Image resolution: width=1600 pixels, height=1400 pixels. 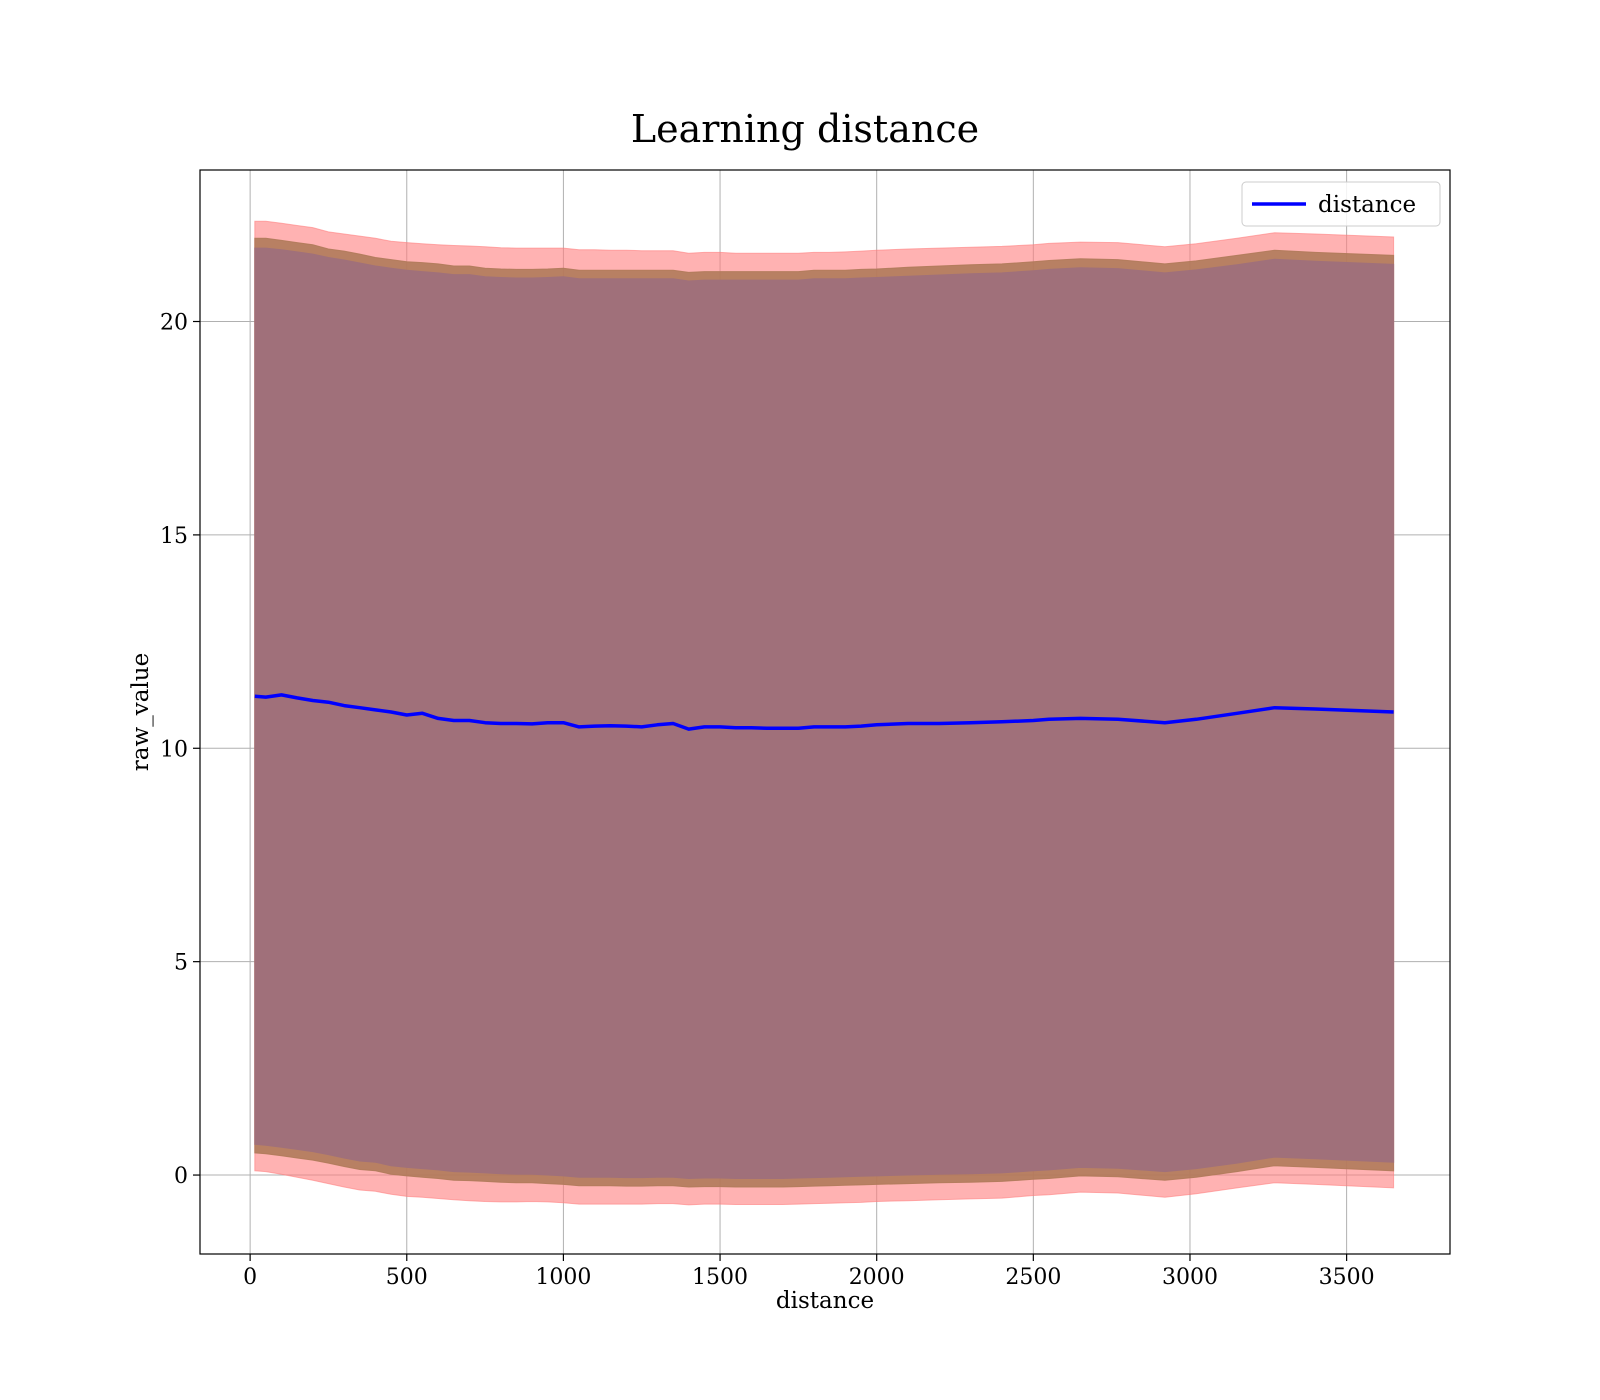 I want to click on series-lines, so click(x=824, y=712).